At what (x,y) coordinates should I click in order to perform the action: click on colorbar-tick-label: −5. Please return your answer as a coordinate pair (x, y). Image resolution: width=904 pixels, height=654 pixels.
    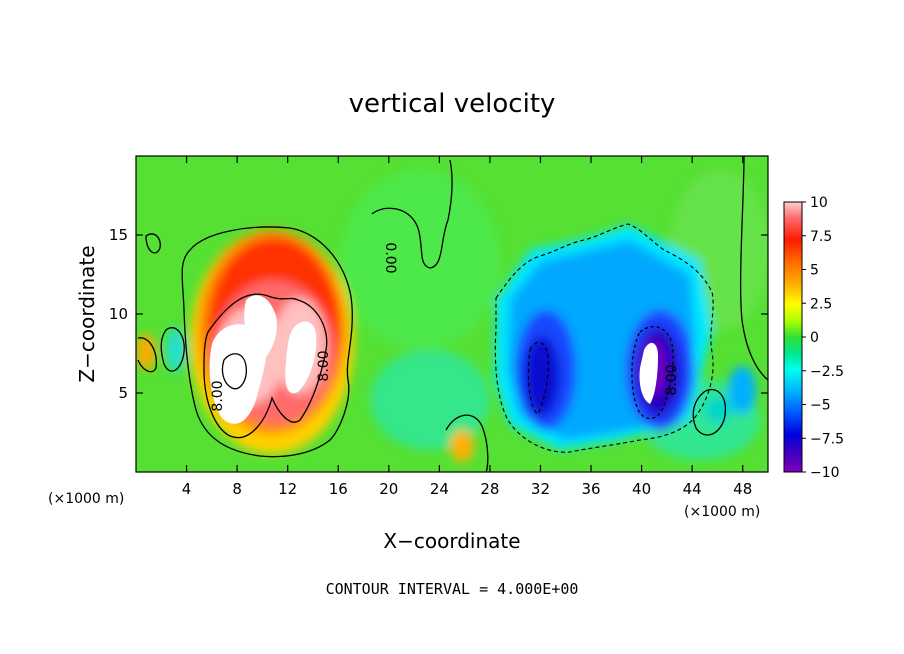
    Looking at the image, I should click on (820, 406).